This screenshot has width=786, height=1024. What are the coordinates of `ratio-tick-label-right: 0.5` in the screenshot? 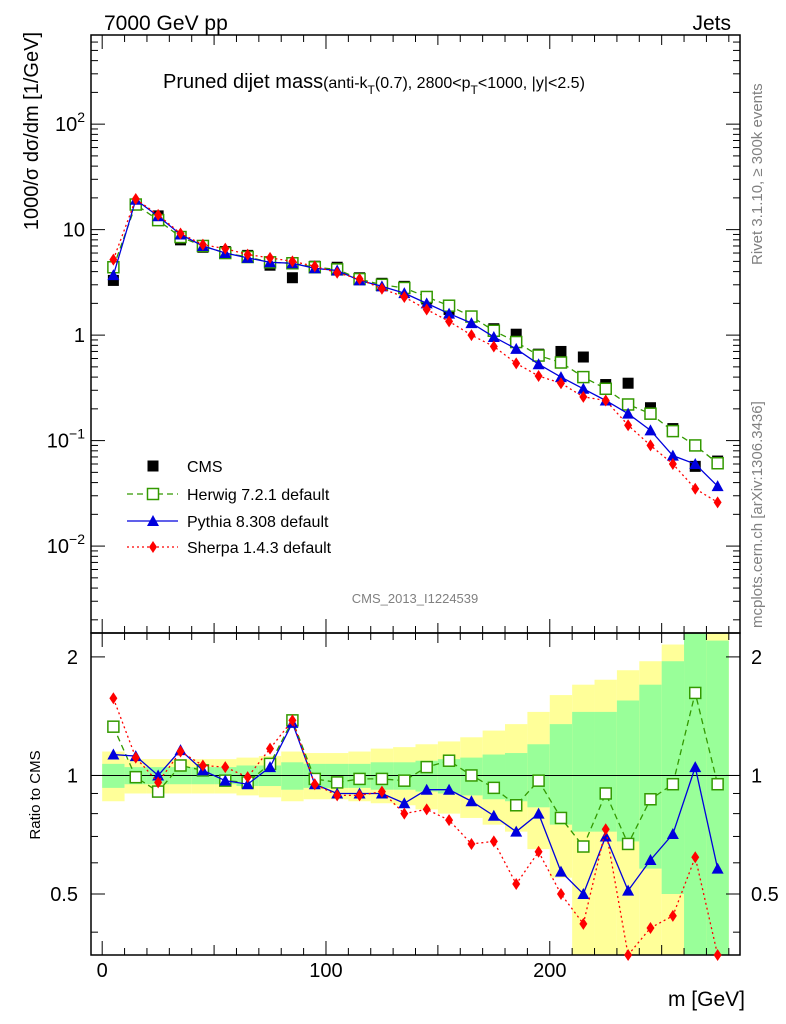 It's located at (765, 895).